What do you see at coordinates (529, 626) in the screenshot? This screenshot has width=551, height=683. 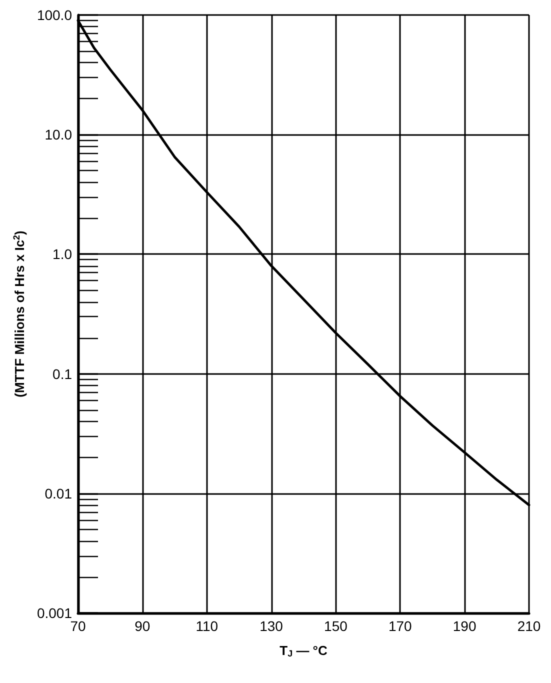 I see `x-tick-label: 210` at bounding box center [529, 626].